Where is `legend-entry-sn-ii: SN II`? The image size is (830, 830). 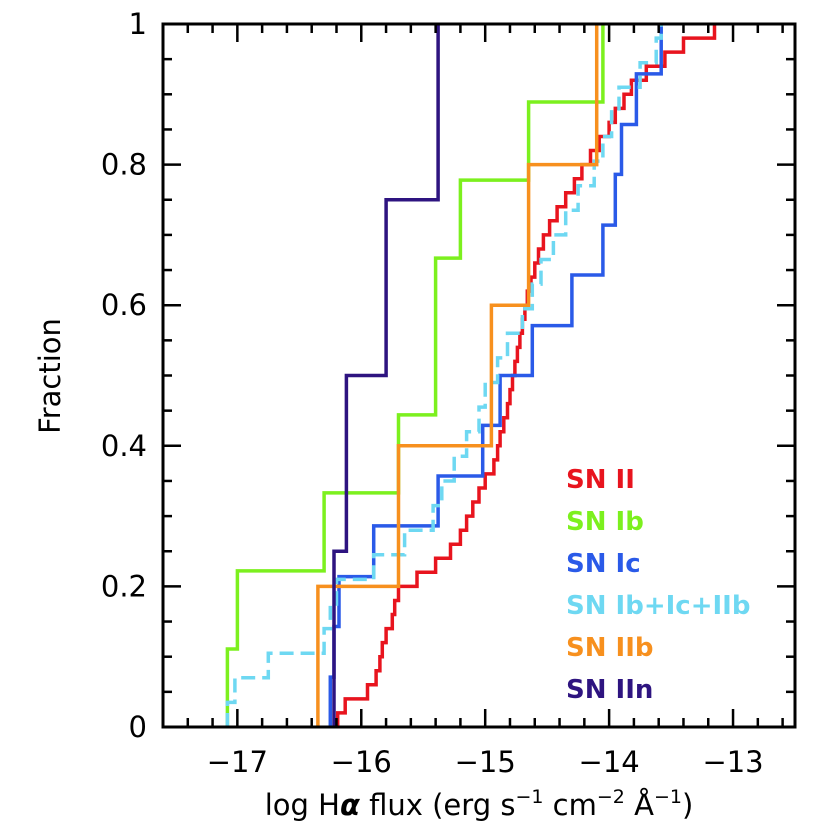
legend-entry-sn-ii: SN II is located at coordinates (600, 480).